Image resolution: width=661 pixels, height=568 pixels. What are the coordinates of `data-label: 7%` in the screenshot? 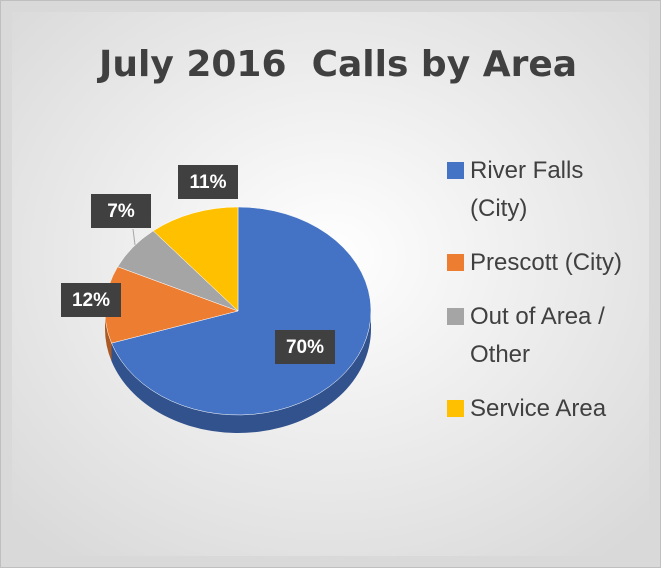 It's located at (121, 211).